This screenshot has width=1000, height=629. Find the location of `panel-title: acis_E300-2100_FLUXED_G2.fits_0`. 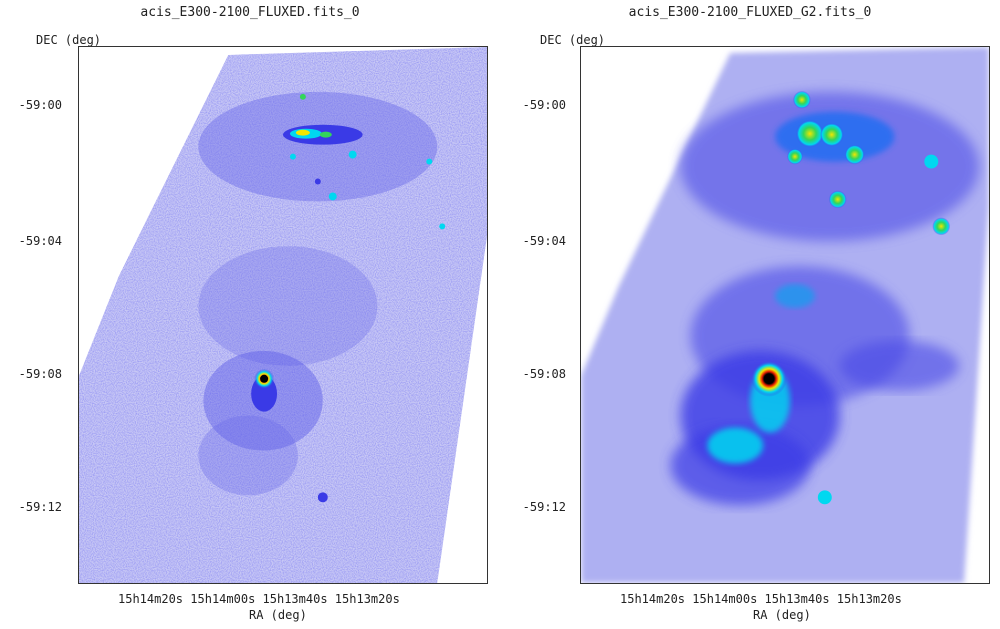

panel-title: acis_E300-2100_FLUXED_G2.fits_0 is located at coordinates (750, 12).